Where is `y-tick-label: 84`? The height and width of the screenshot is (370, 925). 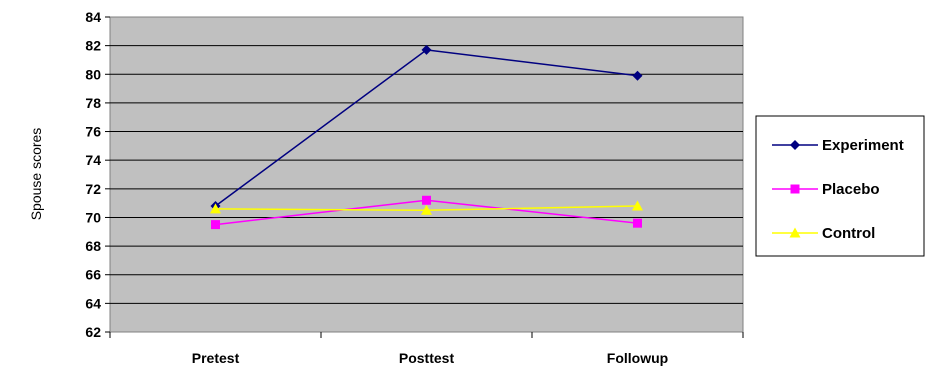 y-tick-label: 84 is located at coordinates (93, 17).